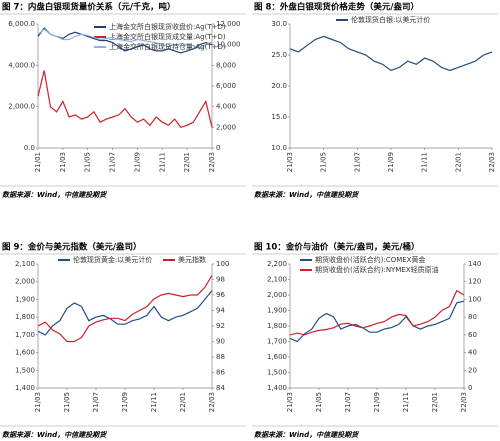  What do you see at coordinates (220, 295) in the screenshot?
I see `y2-tick-label: 96` at bounding box center [220, 295].